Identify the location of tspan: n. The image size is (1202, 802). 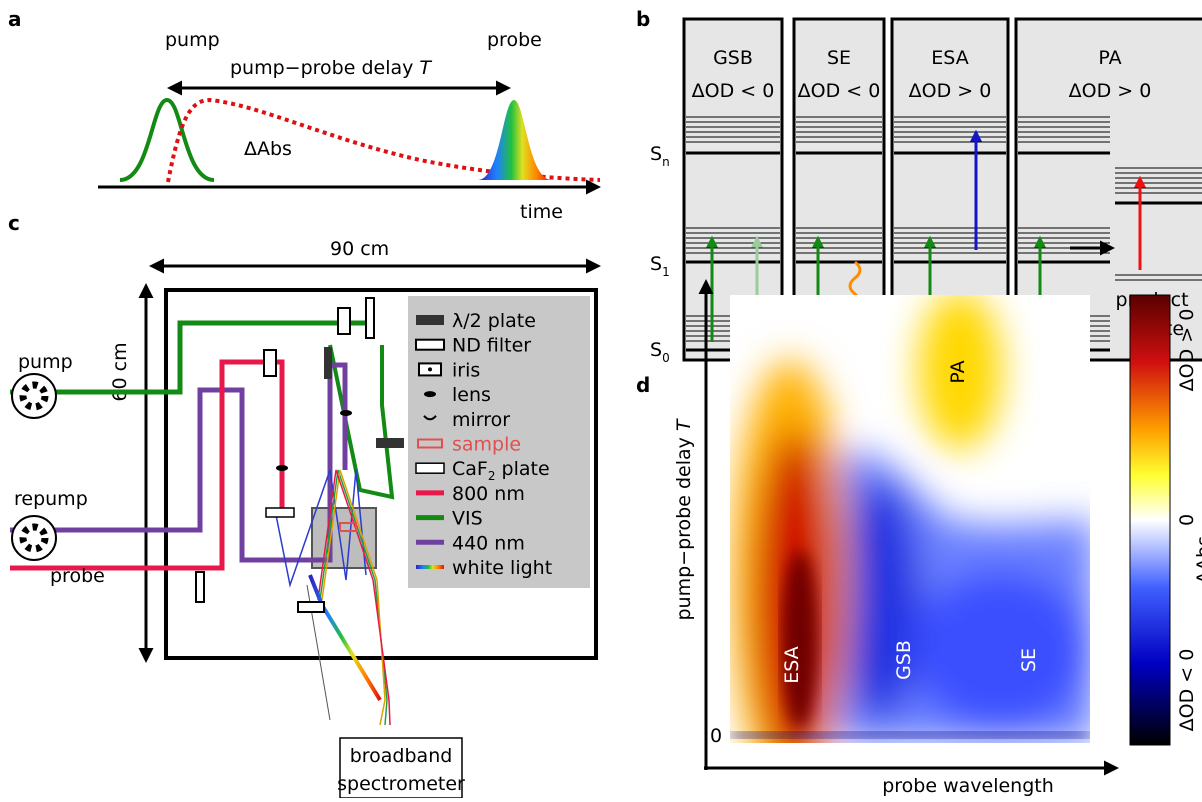
(666, 162).